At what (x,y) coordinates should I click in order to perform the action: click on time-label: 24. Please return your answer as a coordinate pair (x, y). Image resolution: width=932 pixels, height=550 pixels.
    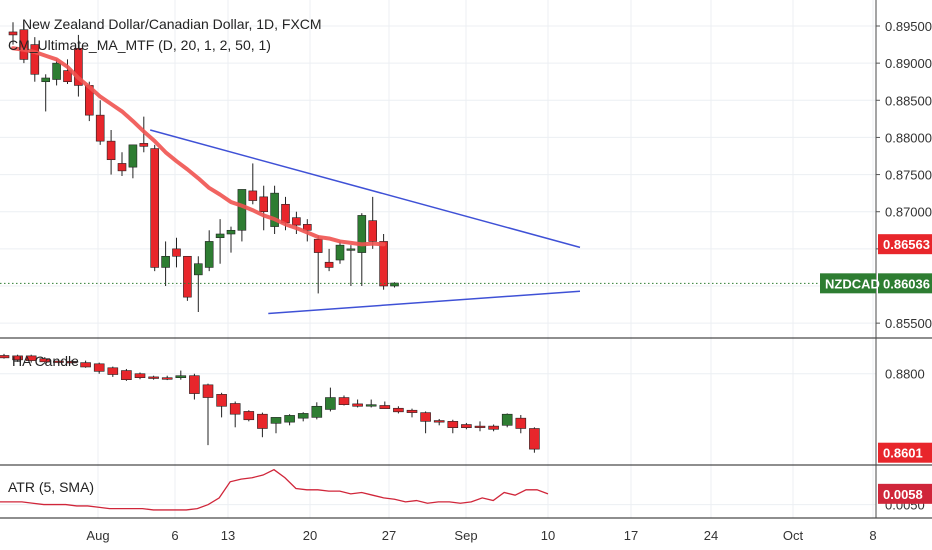
    Looking at the image, I should click on (711, 535).